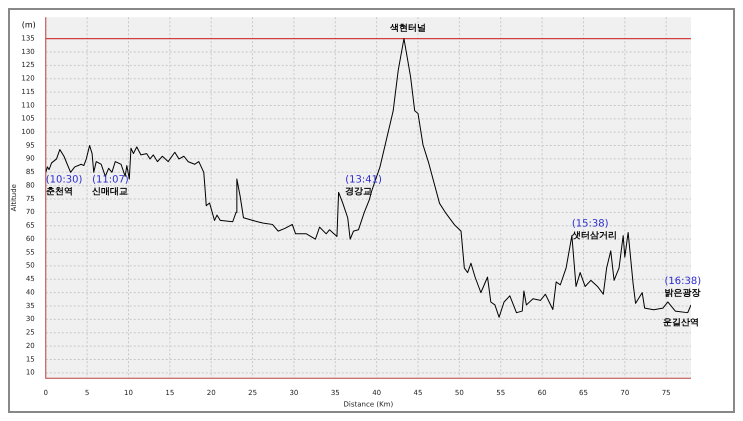 Image resolution: width=743 pixels, height=421 pixels. I want to click on annotation: 색현터널, so click(407, 29).